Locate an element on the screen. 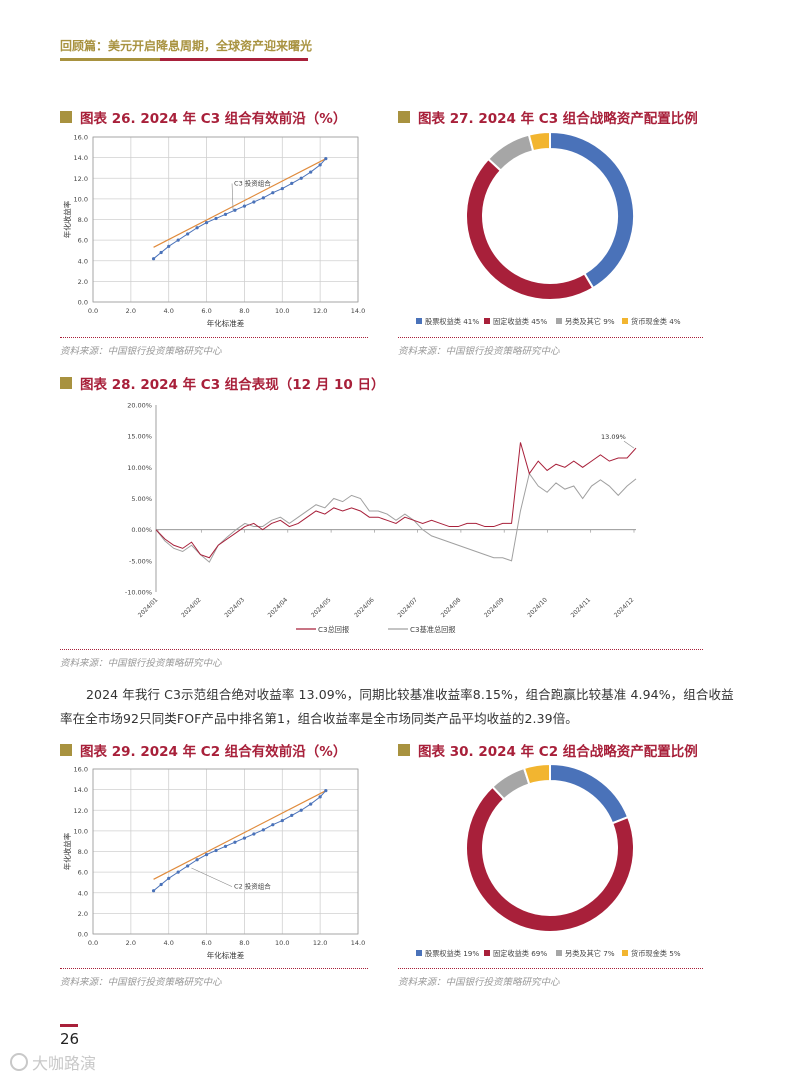  header-rule-red is located at coordinates (234, 59).